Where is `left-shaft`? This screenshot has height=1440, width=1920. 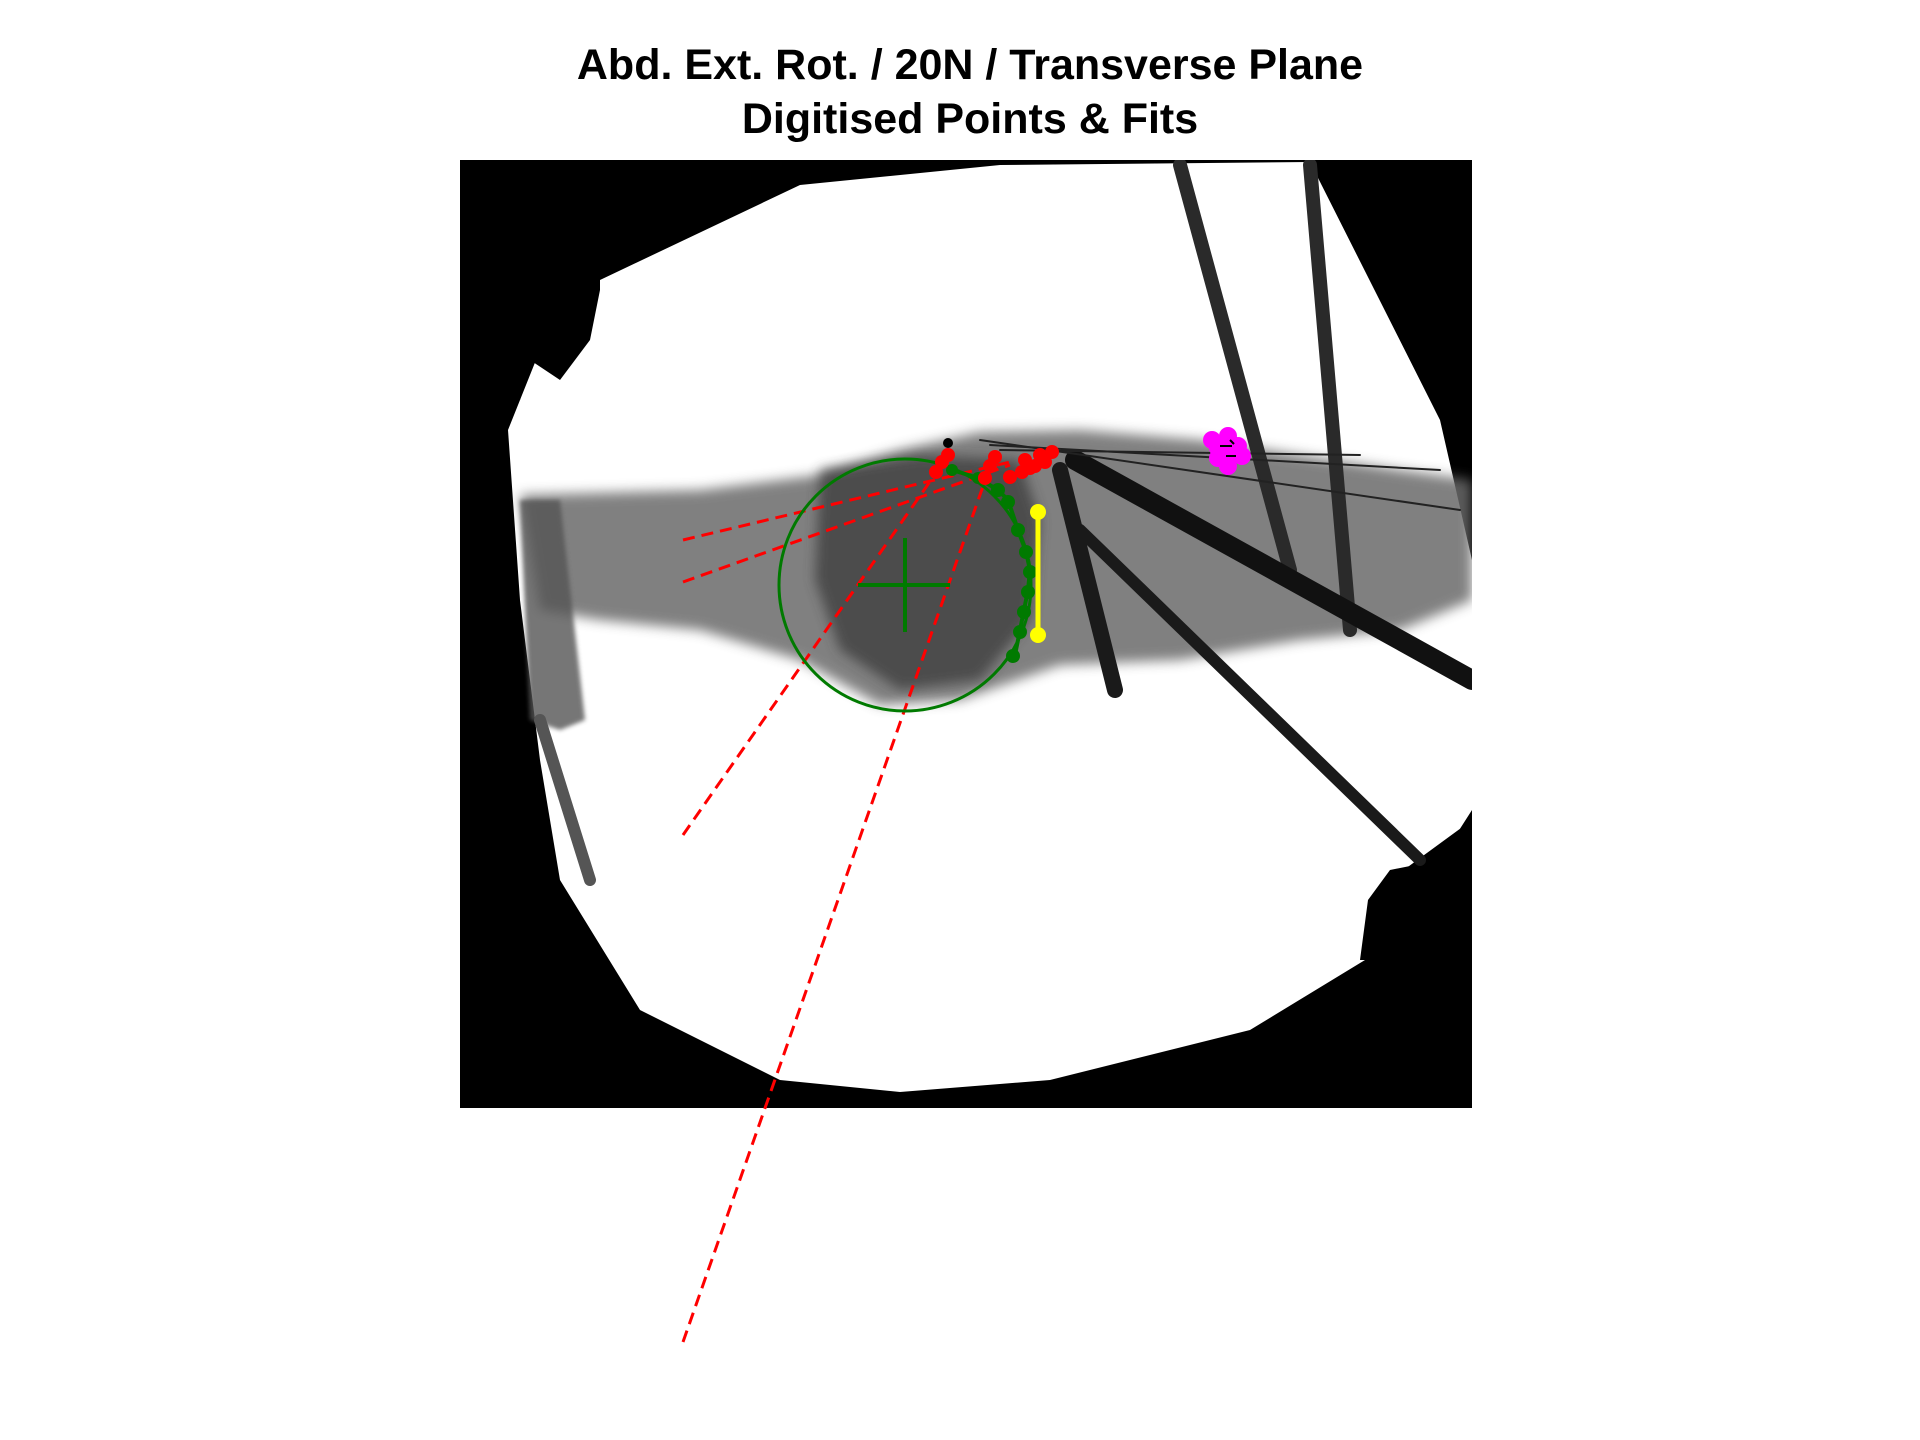 left-shaft is located at coordinates (552, 615).